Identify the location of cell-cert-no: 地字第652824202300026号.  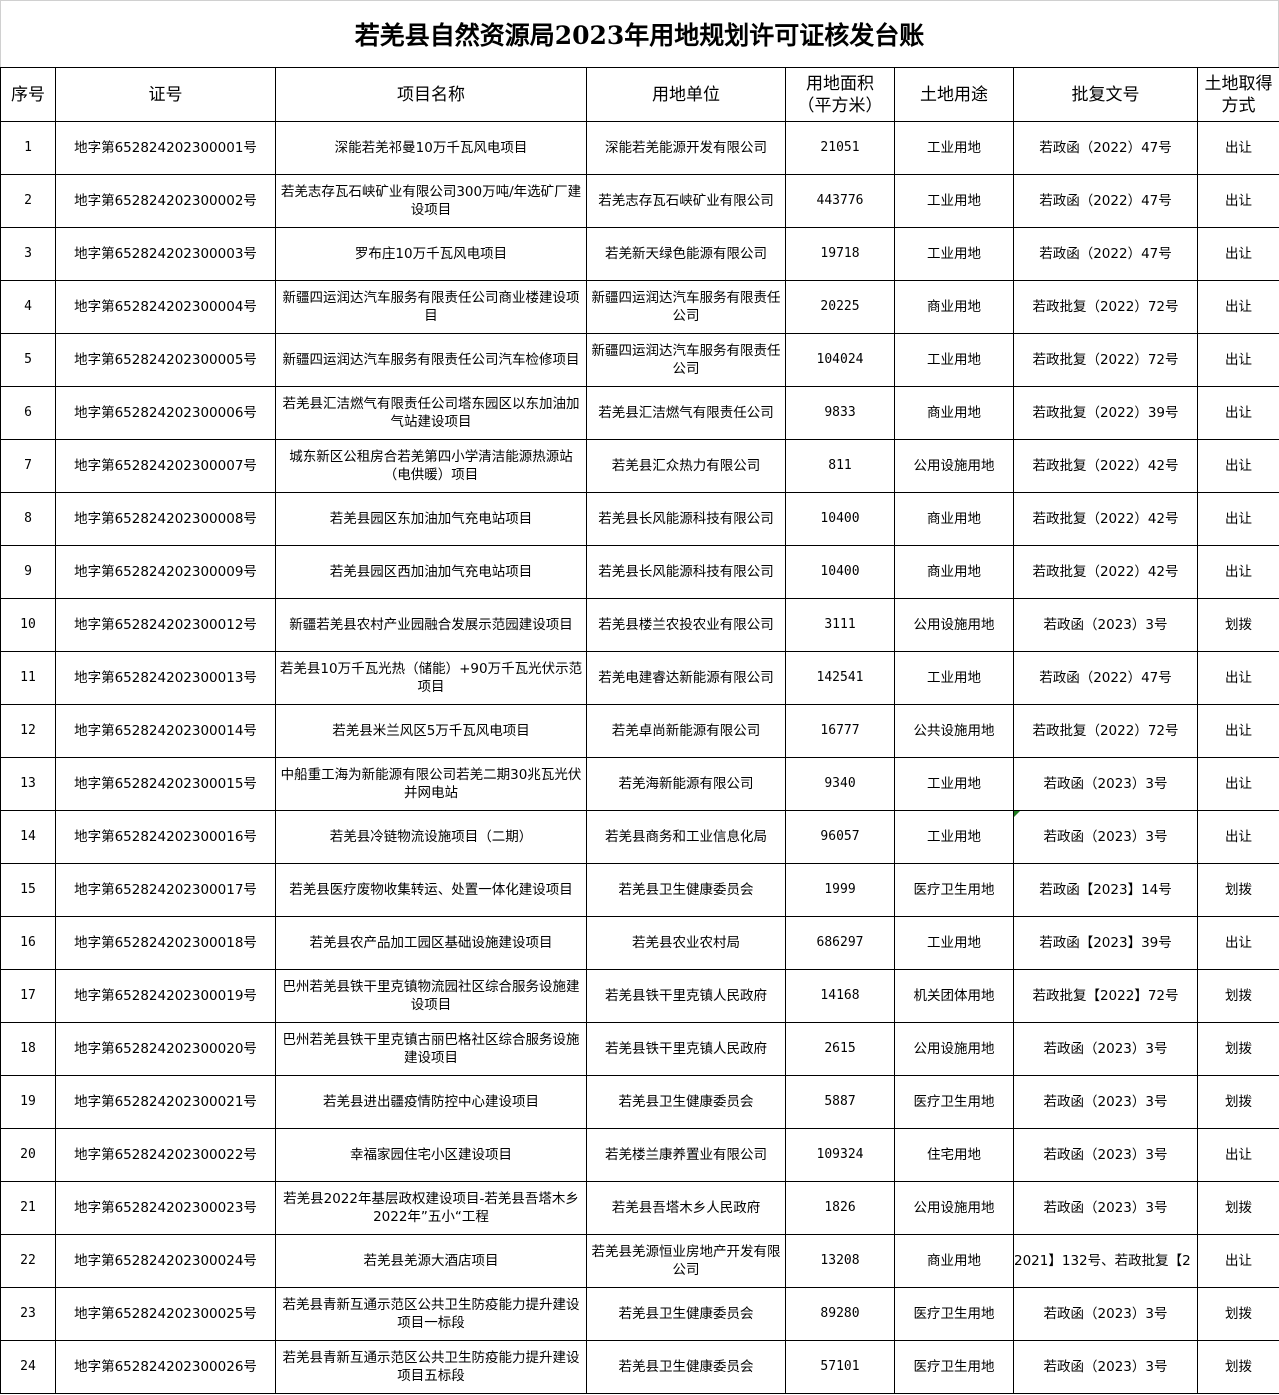
(165, 1367).